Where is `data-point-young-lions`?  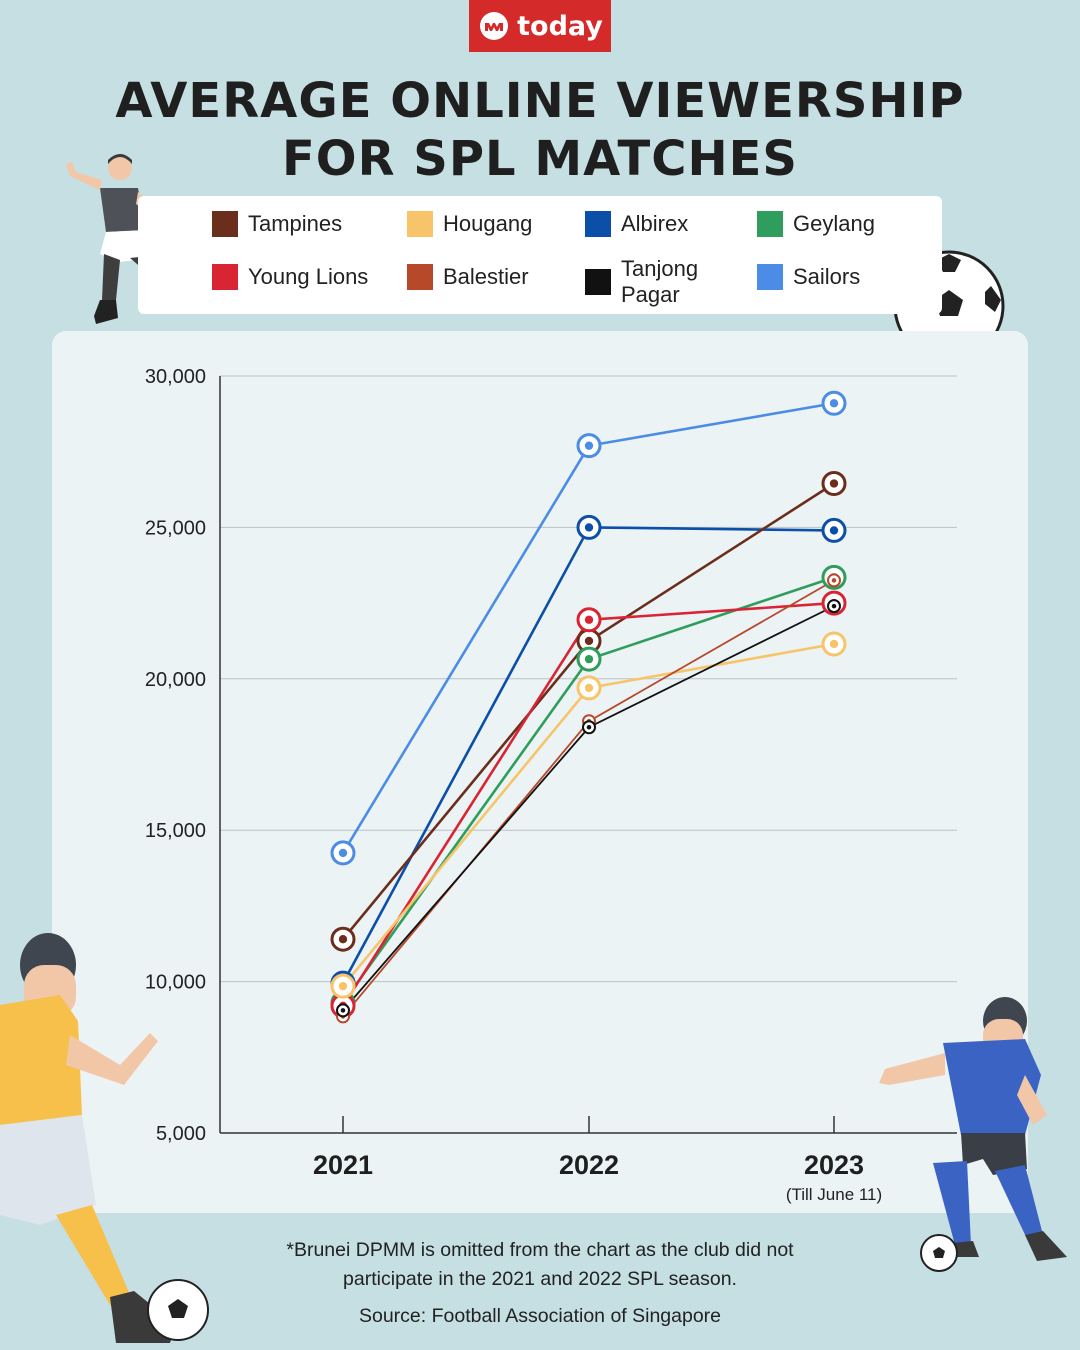 data-point-young-lions is located at coordinates (589, 620).